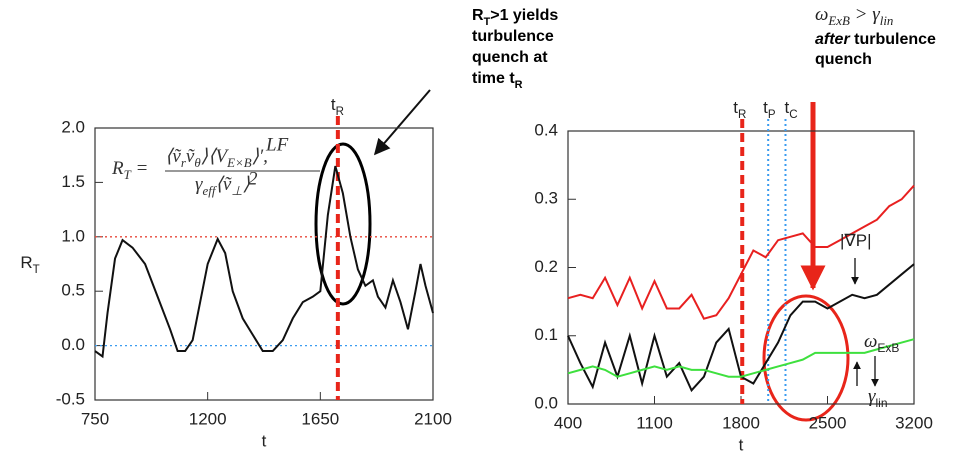 The height and width of the screenshot is (476, 970). I want to click on series-name: ω, so click(870, 341).